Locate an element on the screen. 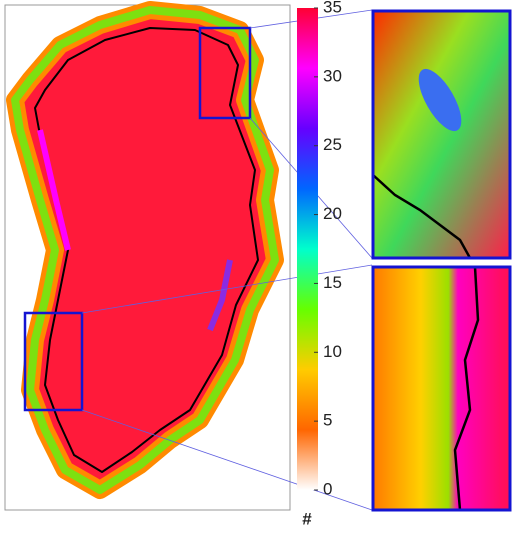 This screenshot has height=537, width=515. colorbar-label: # is located at coordinates (307, 518).